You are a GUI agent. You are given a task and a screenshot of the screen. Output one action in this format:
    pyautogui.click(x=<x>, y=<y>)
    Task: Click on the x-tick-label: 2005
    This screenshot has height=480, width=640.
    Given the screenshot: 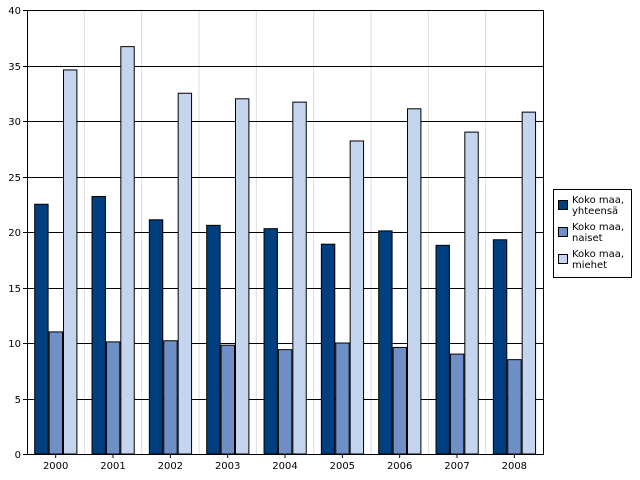 What is the action you would take?
    pyautogui.click(x=342, y=466)
    